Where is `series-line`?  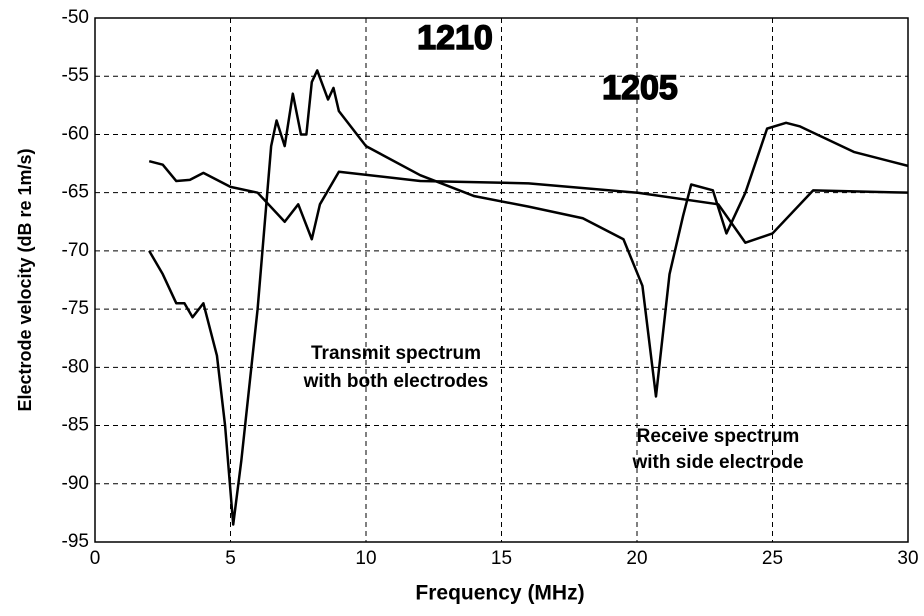 series-line is located at coordinates (528, 202).